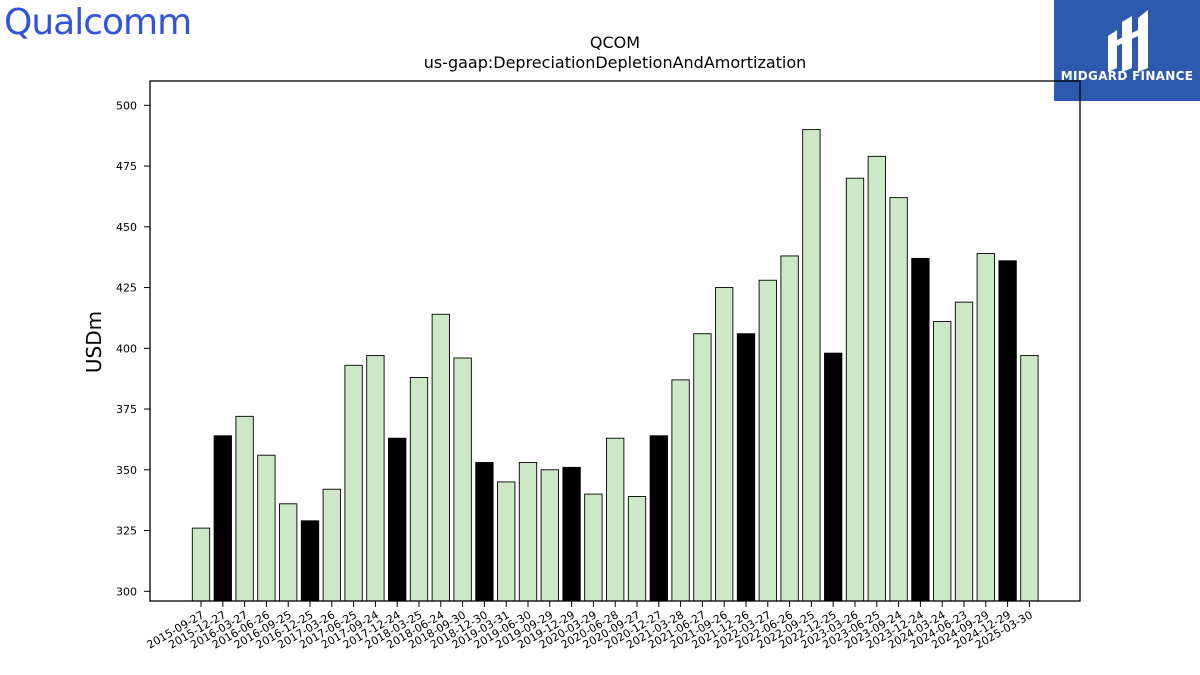 This screenshot has height=675, width=1200. I want to click on midgard-finance-logo: MIDGARD FINANCE, so click(1127, 50).